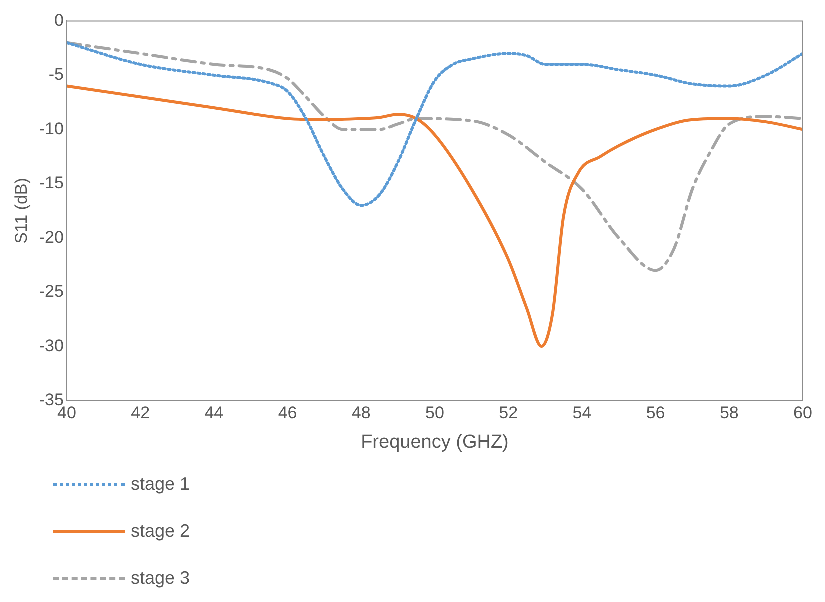 Image resolution: width=825 pixels, height=602 pixels. Describe the element at coordinates (51, 346) in the screenshot. I see `y-tick-label: -30` at that location.